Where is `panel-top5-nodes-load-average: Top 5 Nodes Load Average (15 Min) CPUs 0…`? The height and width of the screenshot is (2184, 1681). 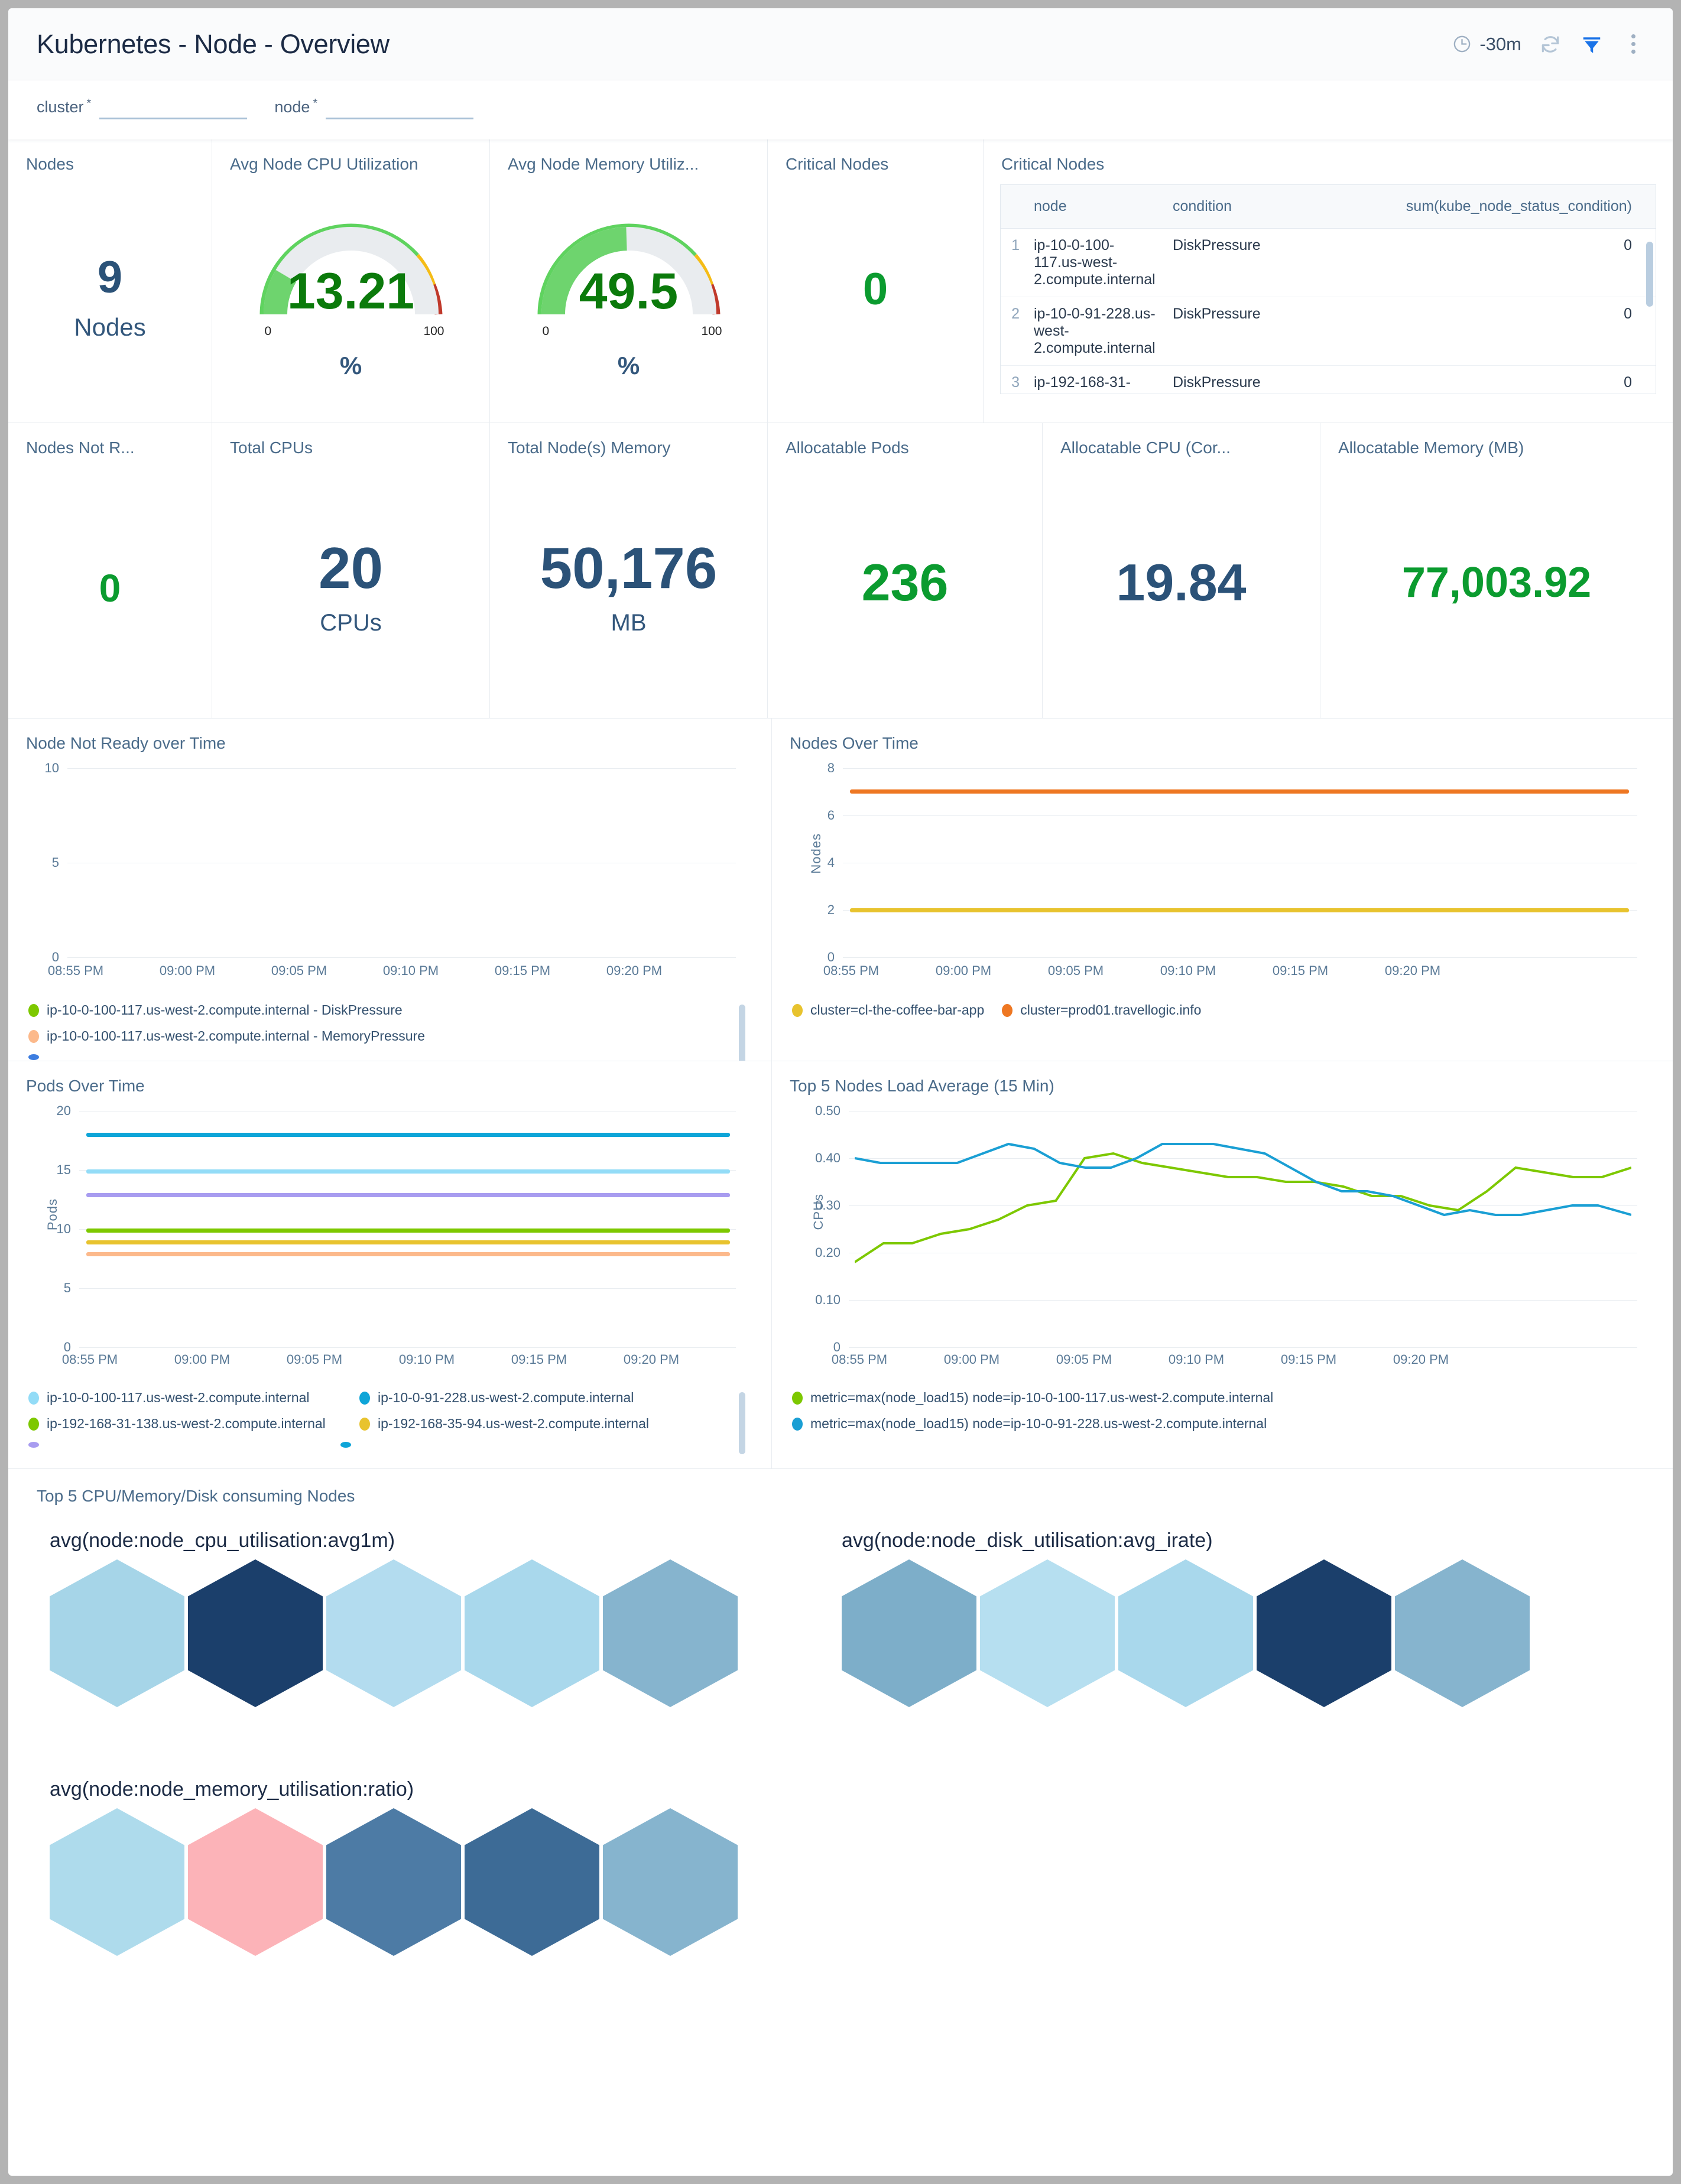
panel-top5-nodes-load-average: Top 5 Nodes Load Average (15 Min) CPUs 0… is located at coordinates (1222, 1265).